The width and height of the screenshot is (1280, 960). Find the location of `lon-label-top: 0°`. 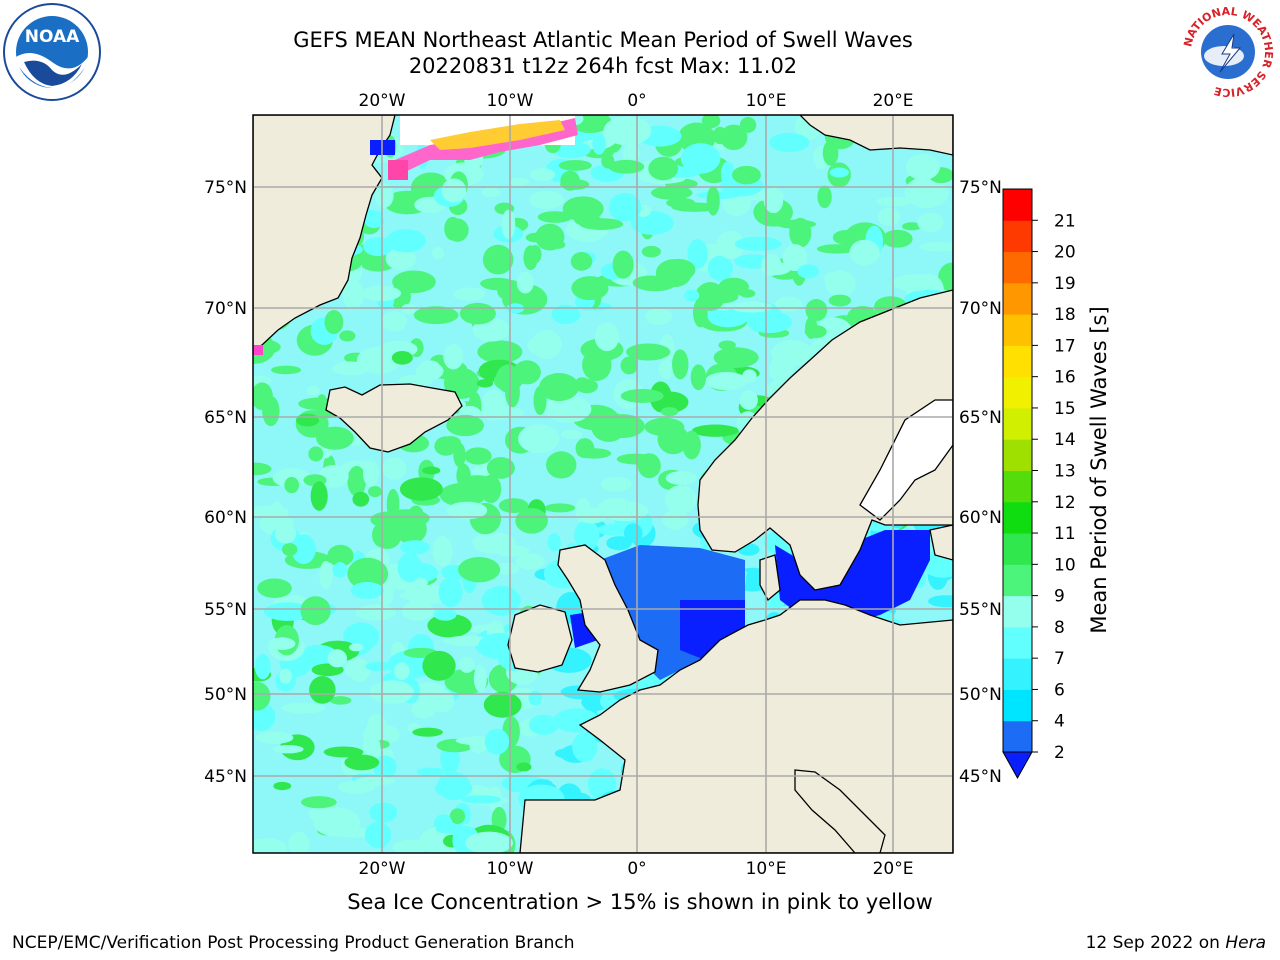

lon-label-top: 0° is located at coordinates (636, 101).